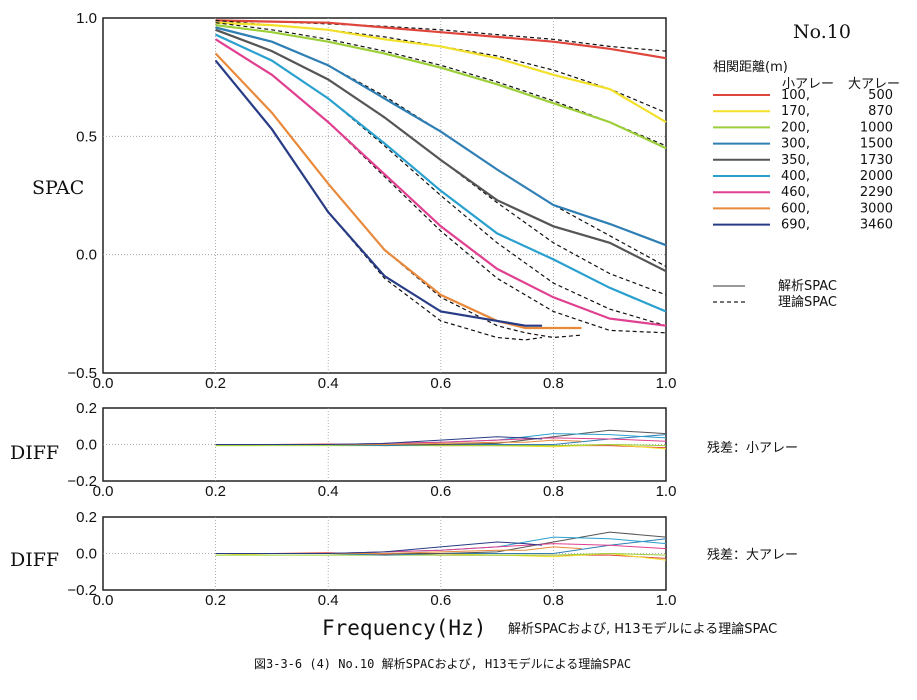  Describe the element at coordinates (86, 136) in the screenshot. I see `spac-y-tick-label: 0.5` at that location.